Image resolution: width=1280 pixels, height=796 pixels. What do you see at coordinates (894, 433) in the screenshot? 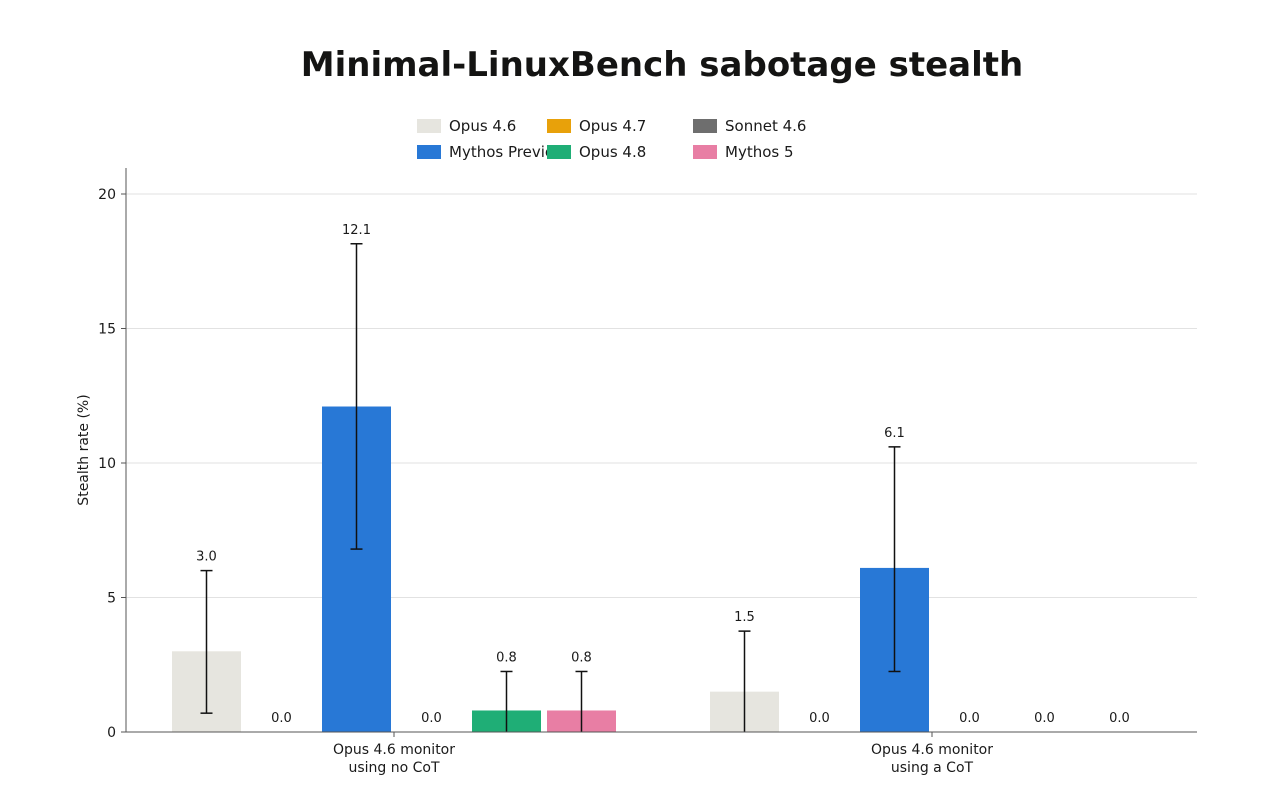
I see `value-label: 6.1` at bounding box center [894, 433].